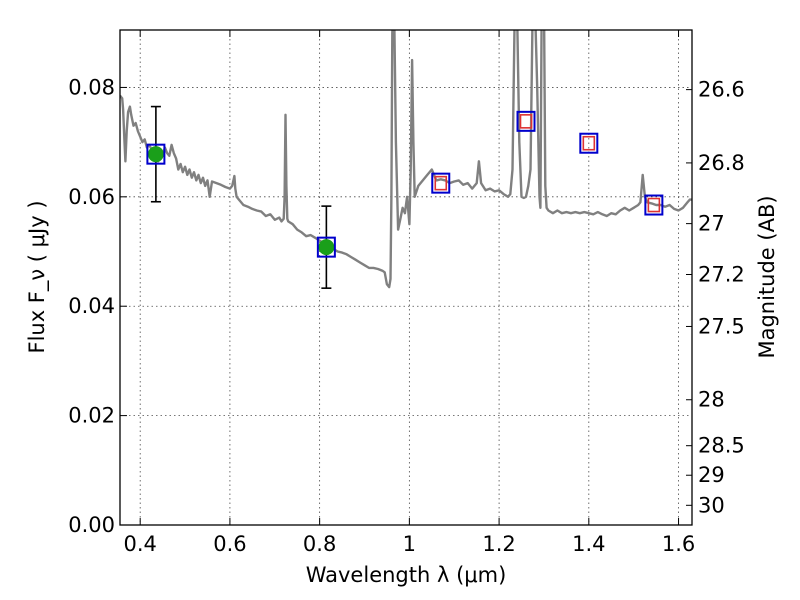 The height and width of the screenshot is (600, 800). What do you see at coordinates (91, 197) in the screenshot?
I see `y-tick-label: 0.06` at bounding box center [91, 197].